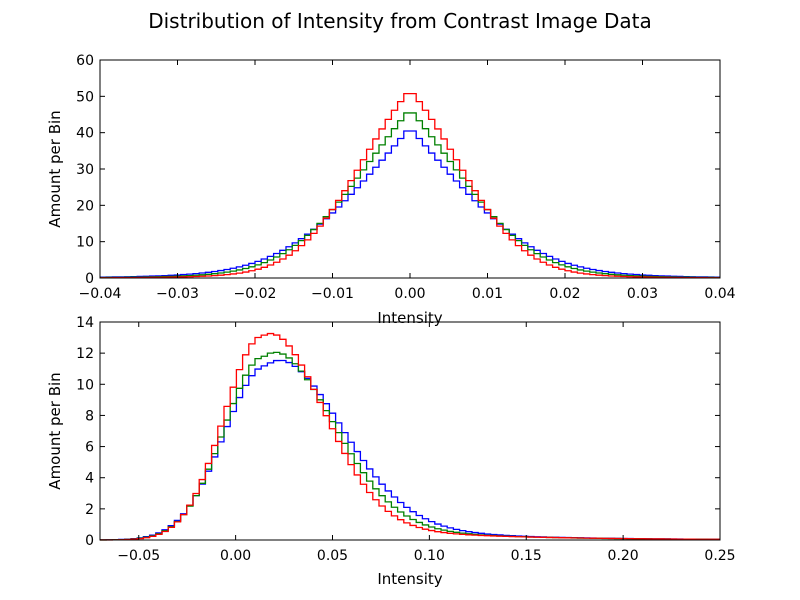 Image resolution: width=800 pixels, height=600 pixels. What do you see at coordinates (177, 294) in the screenshot?
I see `x-tick-label: −0.03` at bounding box center [177, 294].